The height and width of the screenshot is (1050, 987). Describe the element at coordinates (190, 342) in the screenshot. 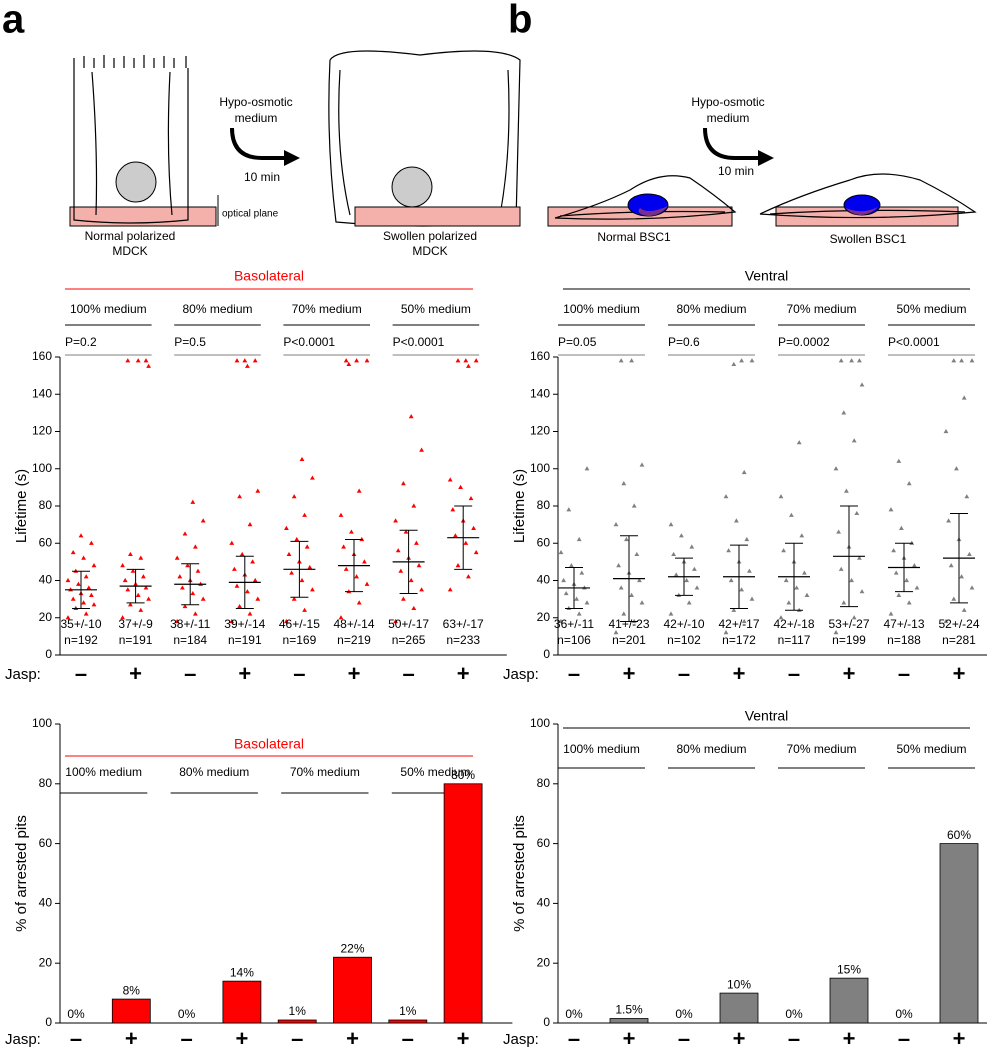

I see `p-value: P=0.5` at that location.